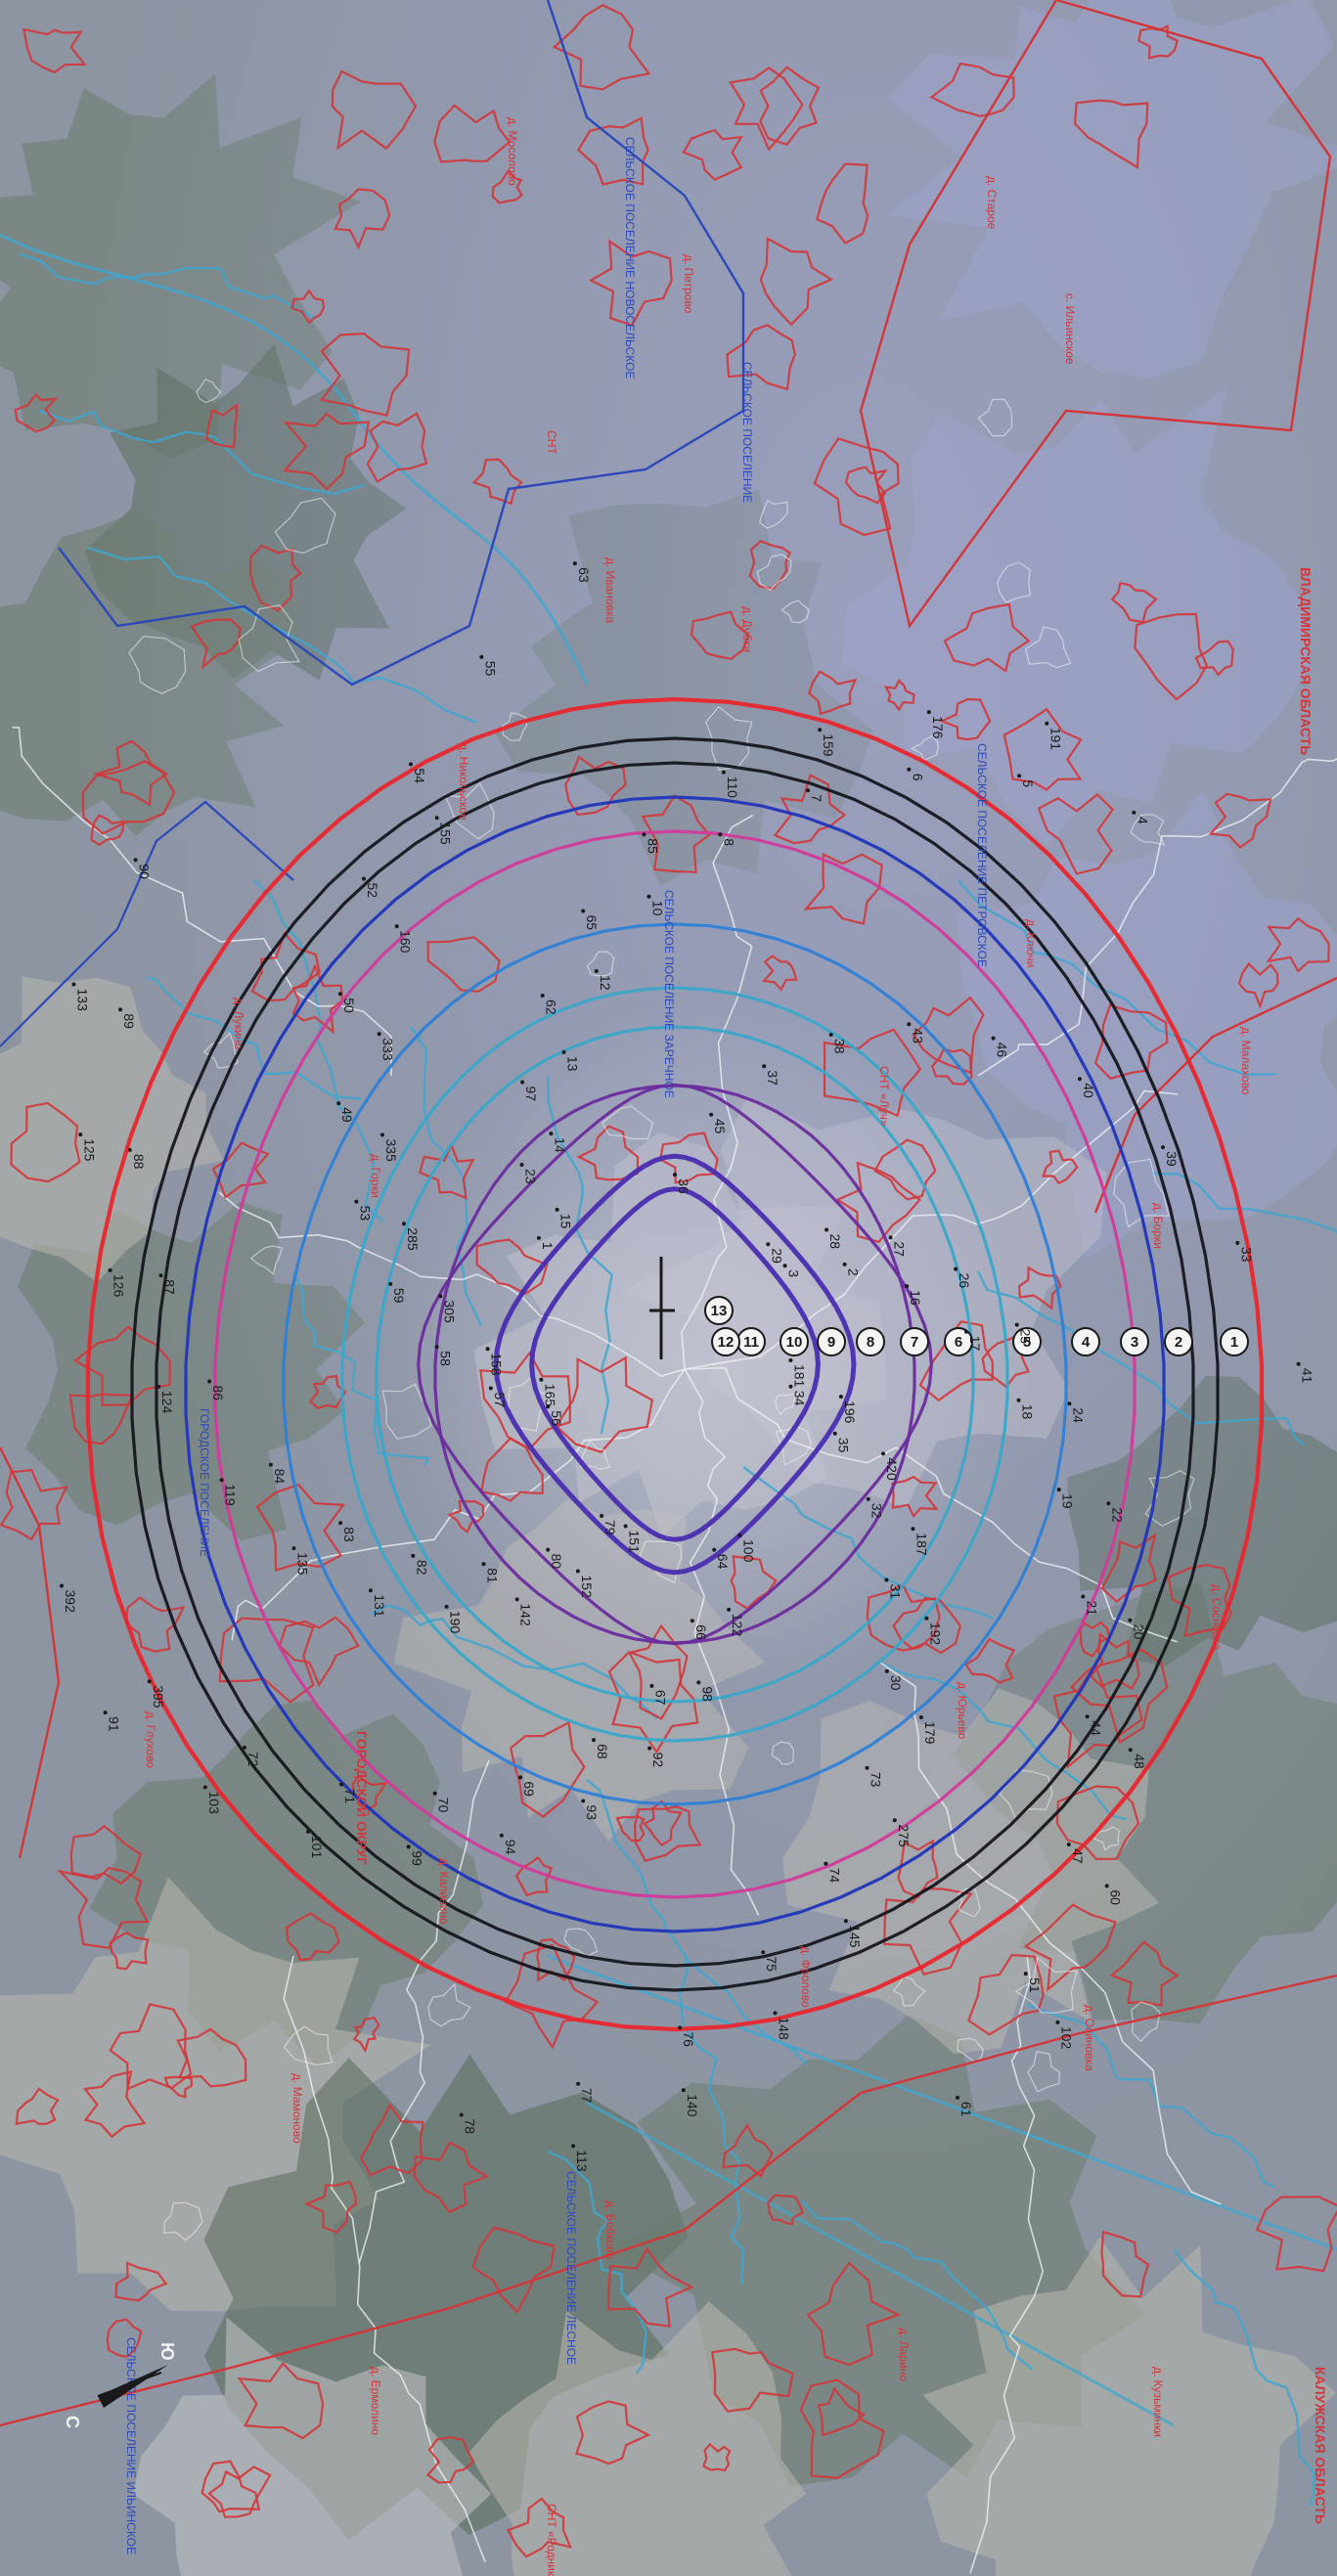 The height and width of the screenshot is (2576, 1337). What do you see at coordinates (83, 1000) in the screenshot?
I see `point-label: 133` at bounding box center [83, 1000].